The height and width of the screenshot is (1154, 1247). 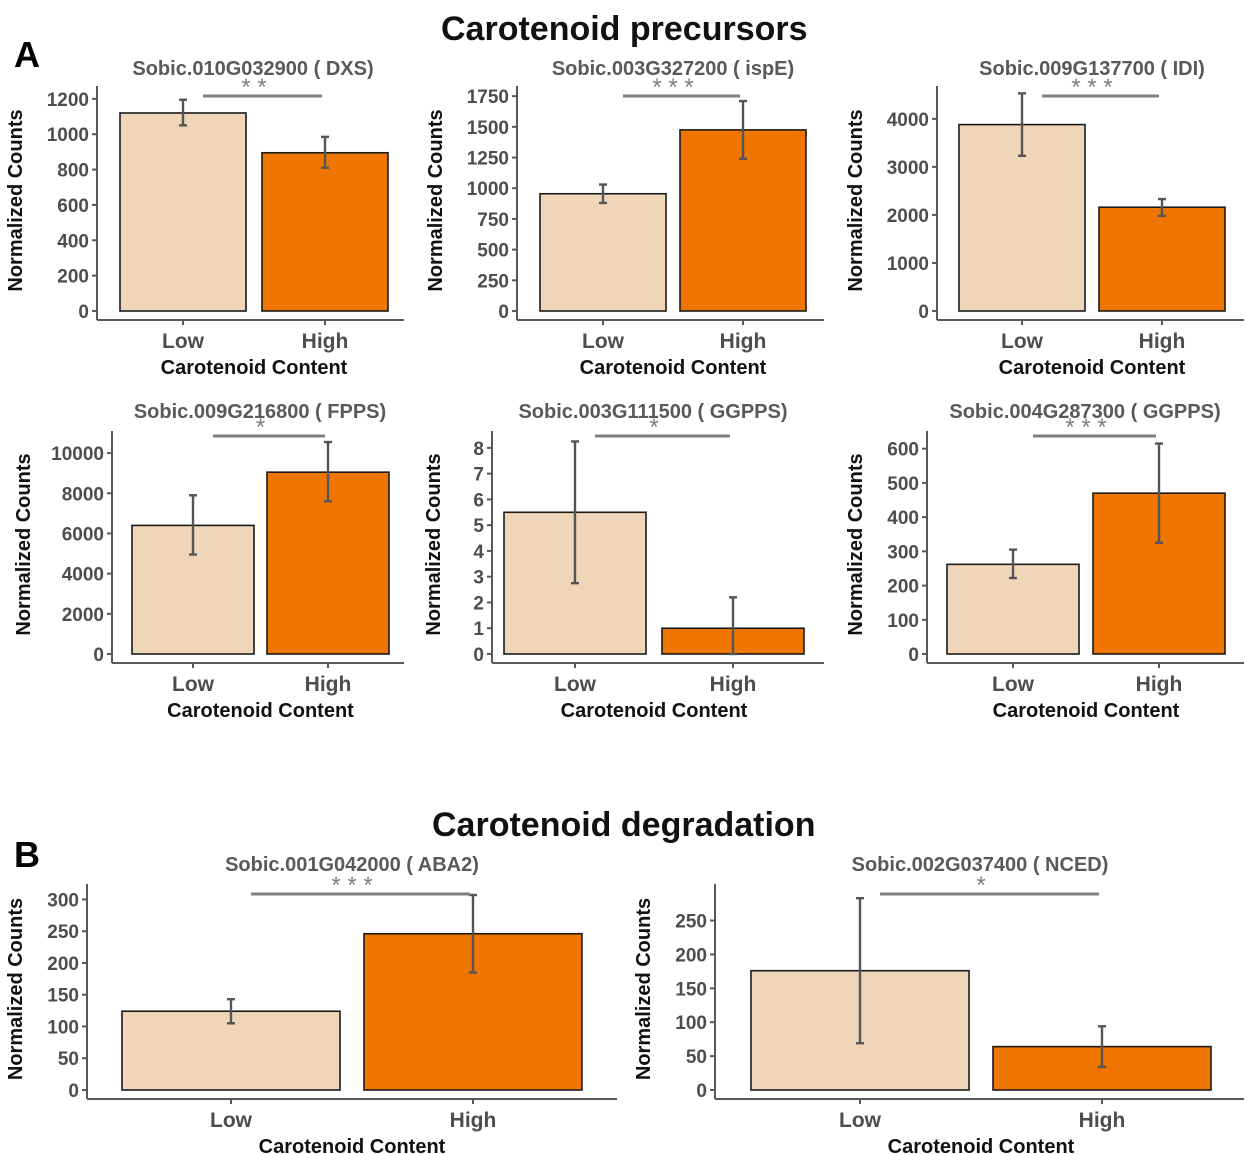 I want to click on chart-2-y-tick-label: 750, so click(x=493, y=220).